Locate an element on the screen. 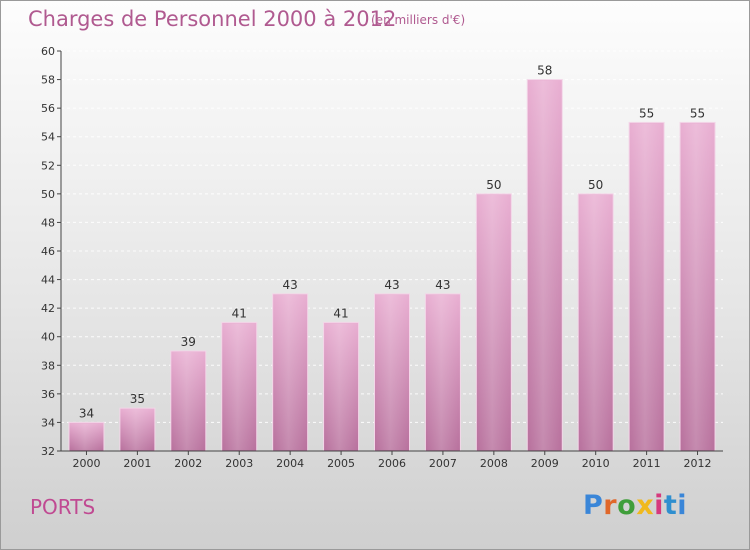 This screenshot has height=550, width=750. place-name: PORTS is located at coordinates (63, 507).